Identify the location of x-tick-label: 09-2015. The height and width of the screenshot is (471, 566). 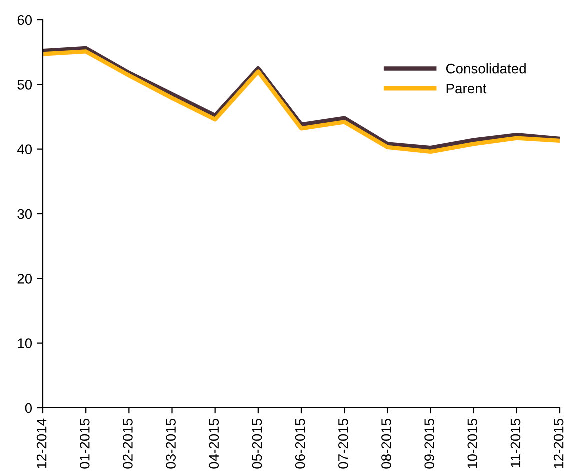
(429, 443).